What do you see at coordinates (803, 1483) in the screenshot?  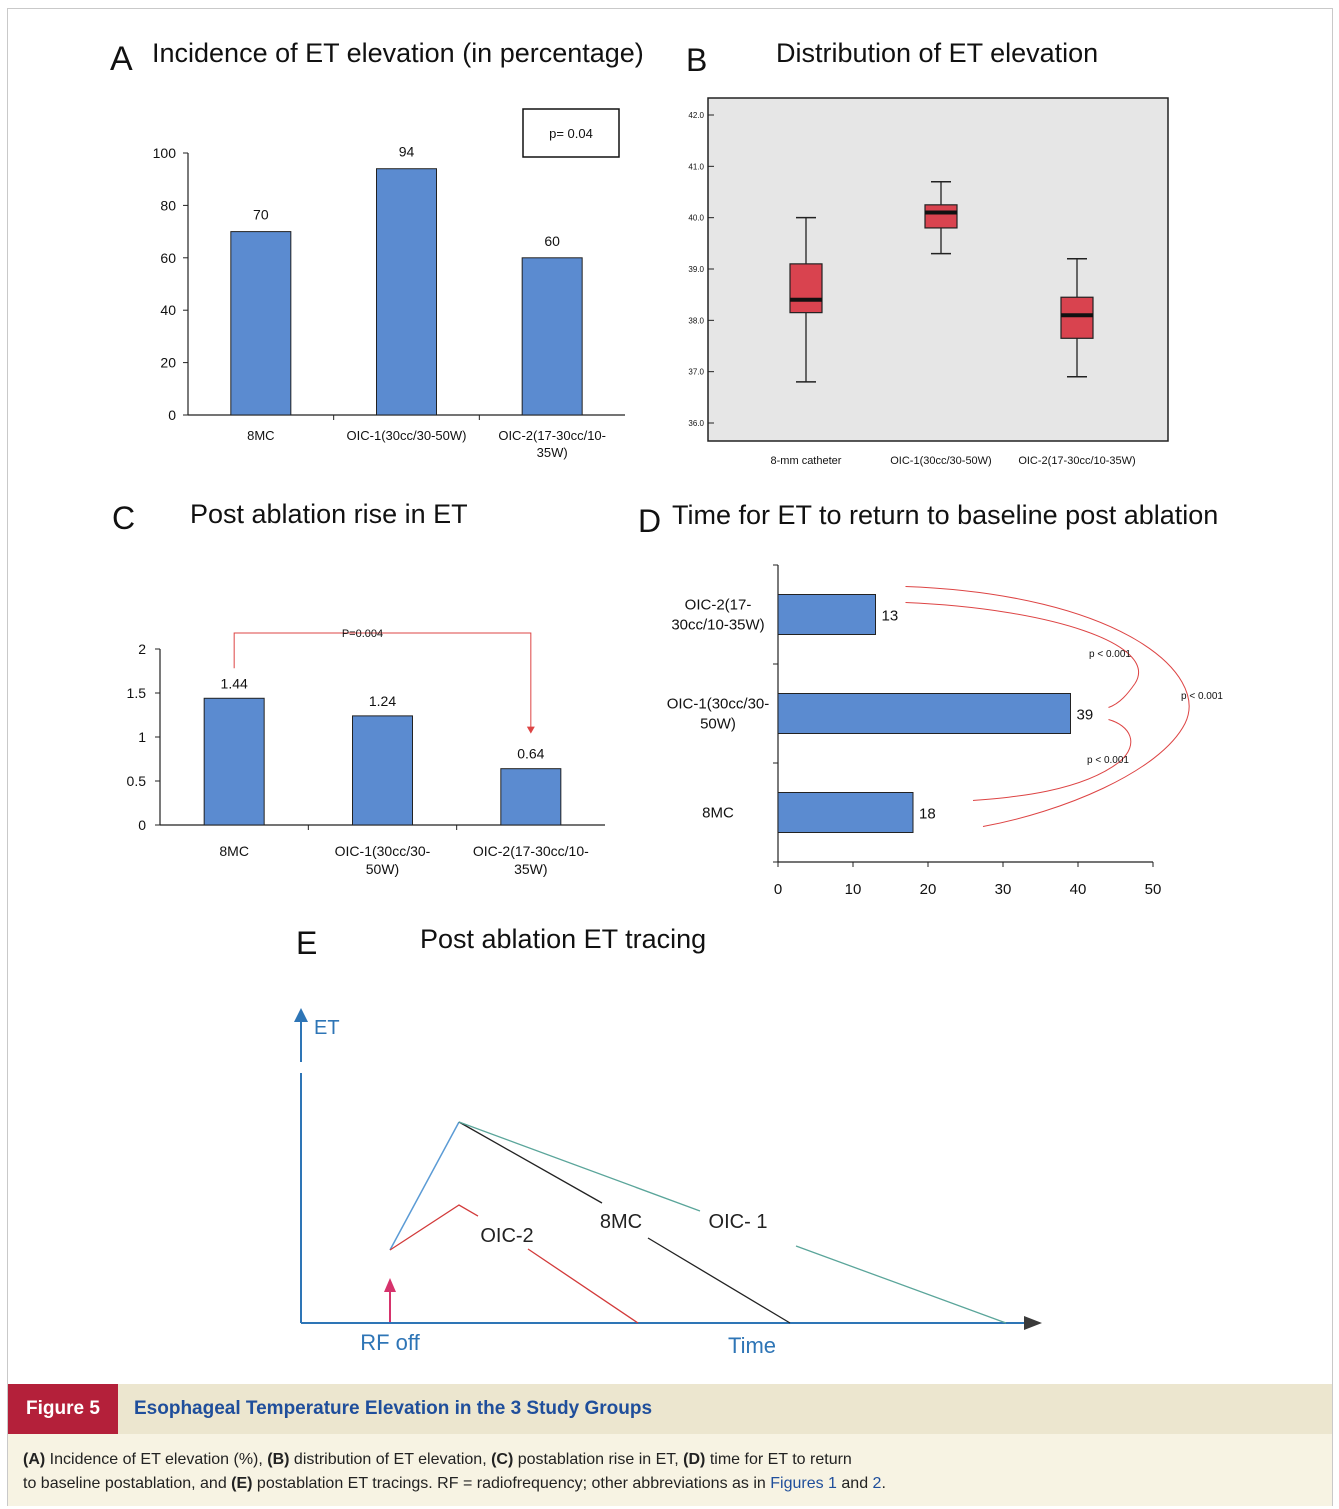 I see `caption-line-2-figure-link: Figures 1` at bounding box center [803, 1483].